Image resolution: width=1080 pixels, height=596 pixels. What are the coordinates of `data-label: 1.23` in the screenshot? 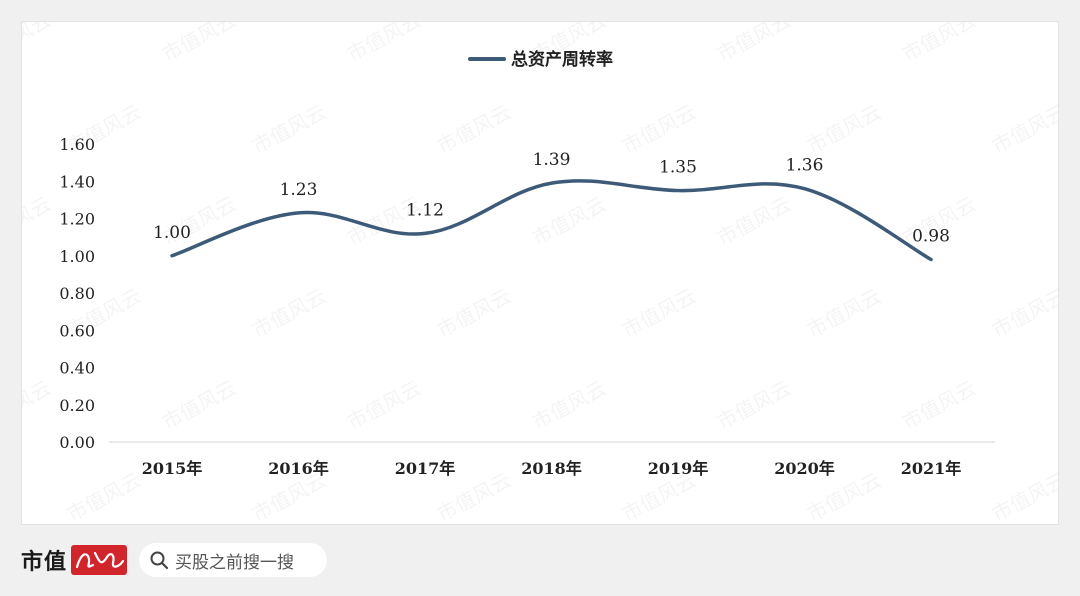 It's located at (299, 190).